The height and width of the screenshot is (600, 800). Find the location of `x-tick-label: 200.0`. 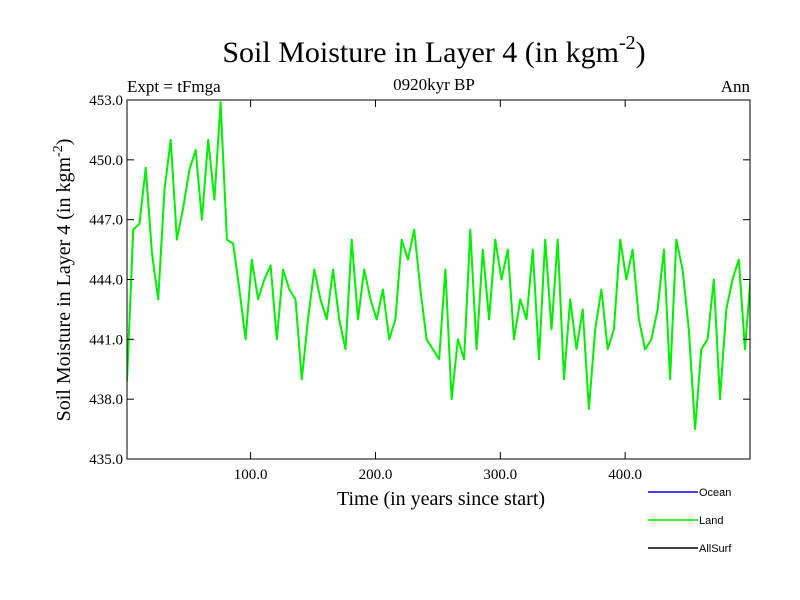

x-tick-label: 200.0 is located at coordinates (376, 475).